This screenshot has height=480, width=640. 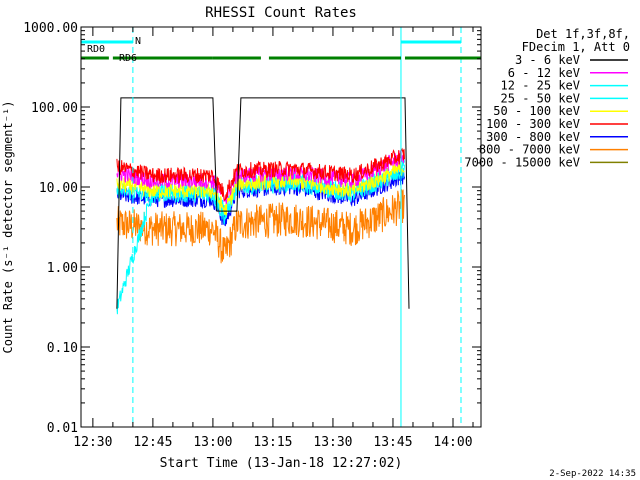 What do you see at coordinates (260, 225) in the screenshot?
I see `trace-800-7000keV` at bounding box center [260, 225].